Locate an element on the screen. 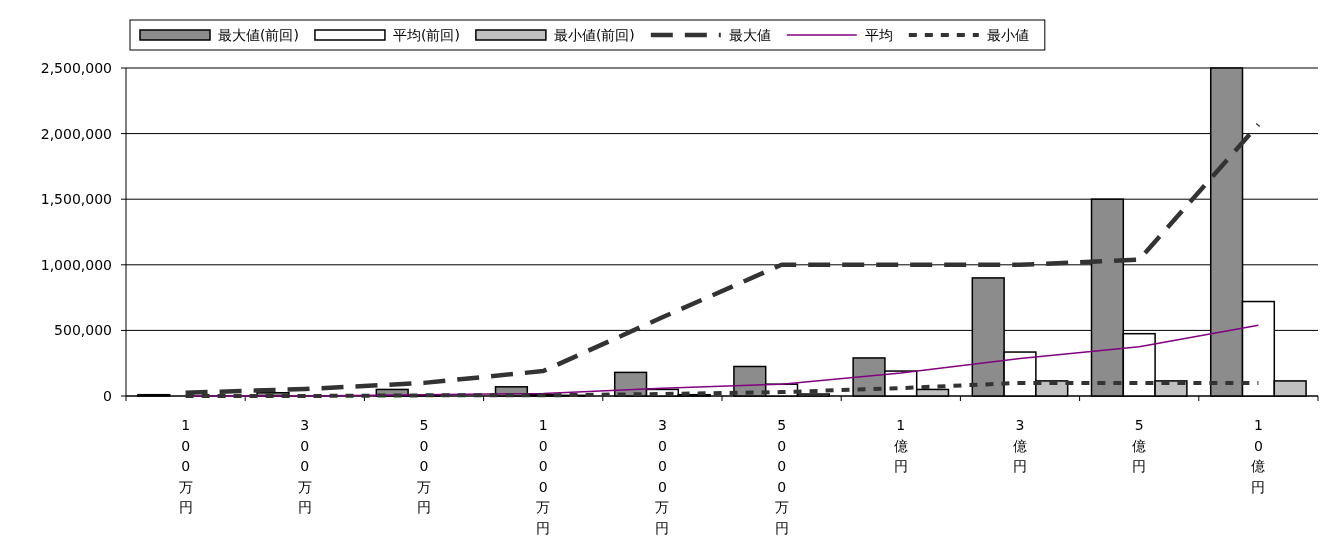 This screenshot has height=538, width=1320. x-tick-label: 1億円 is located at coordinates (900, 445).